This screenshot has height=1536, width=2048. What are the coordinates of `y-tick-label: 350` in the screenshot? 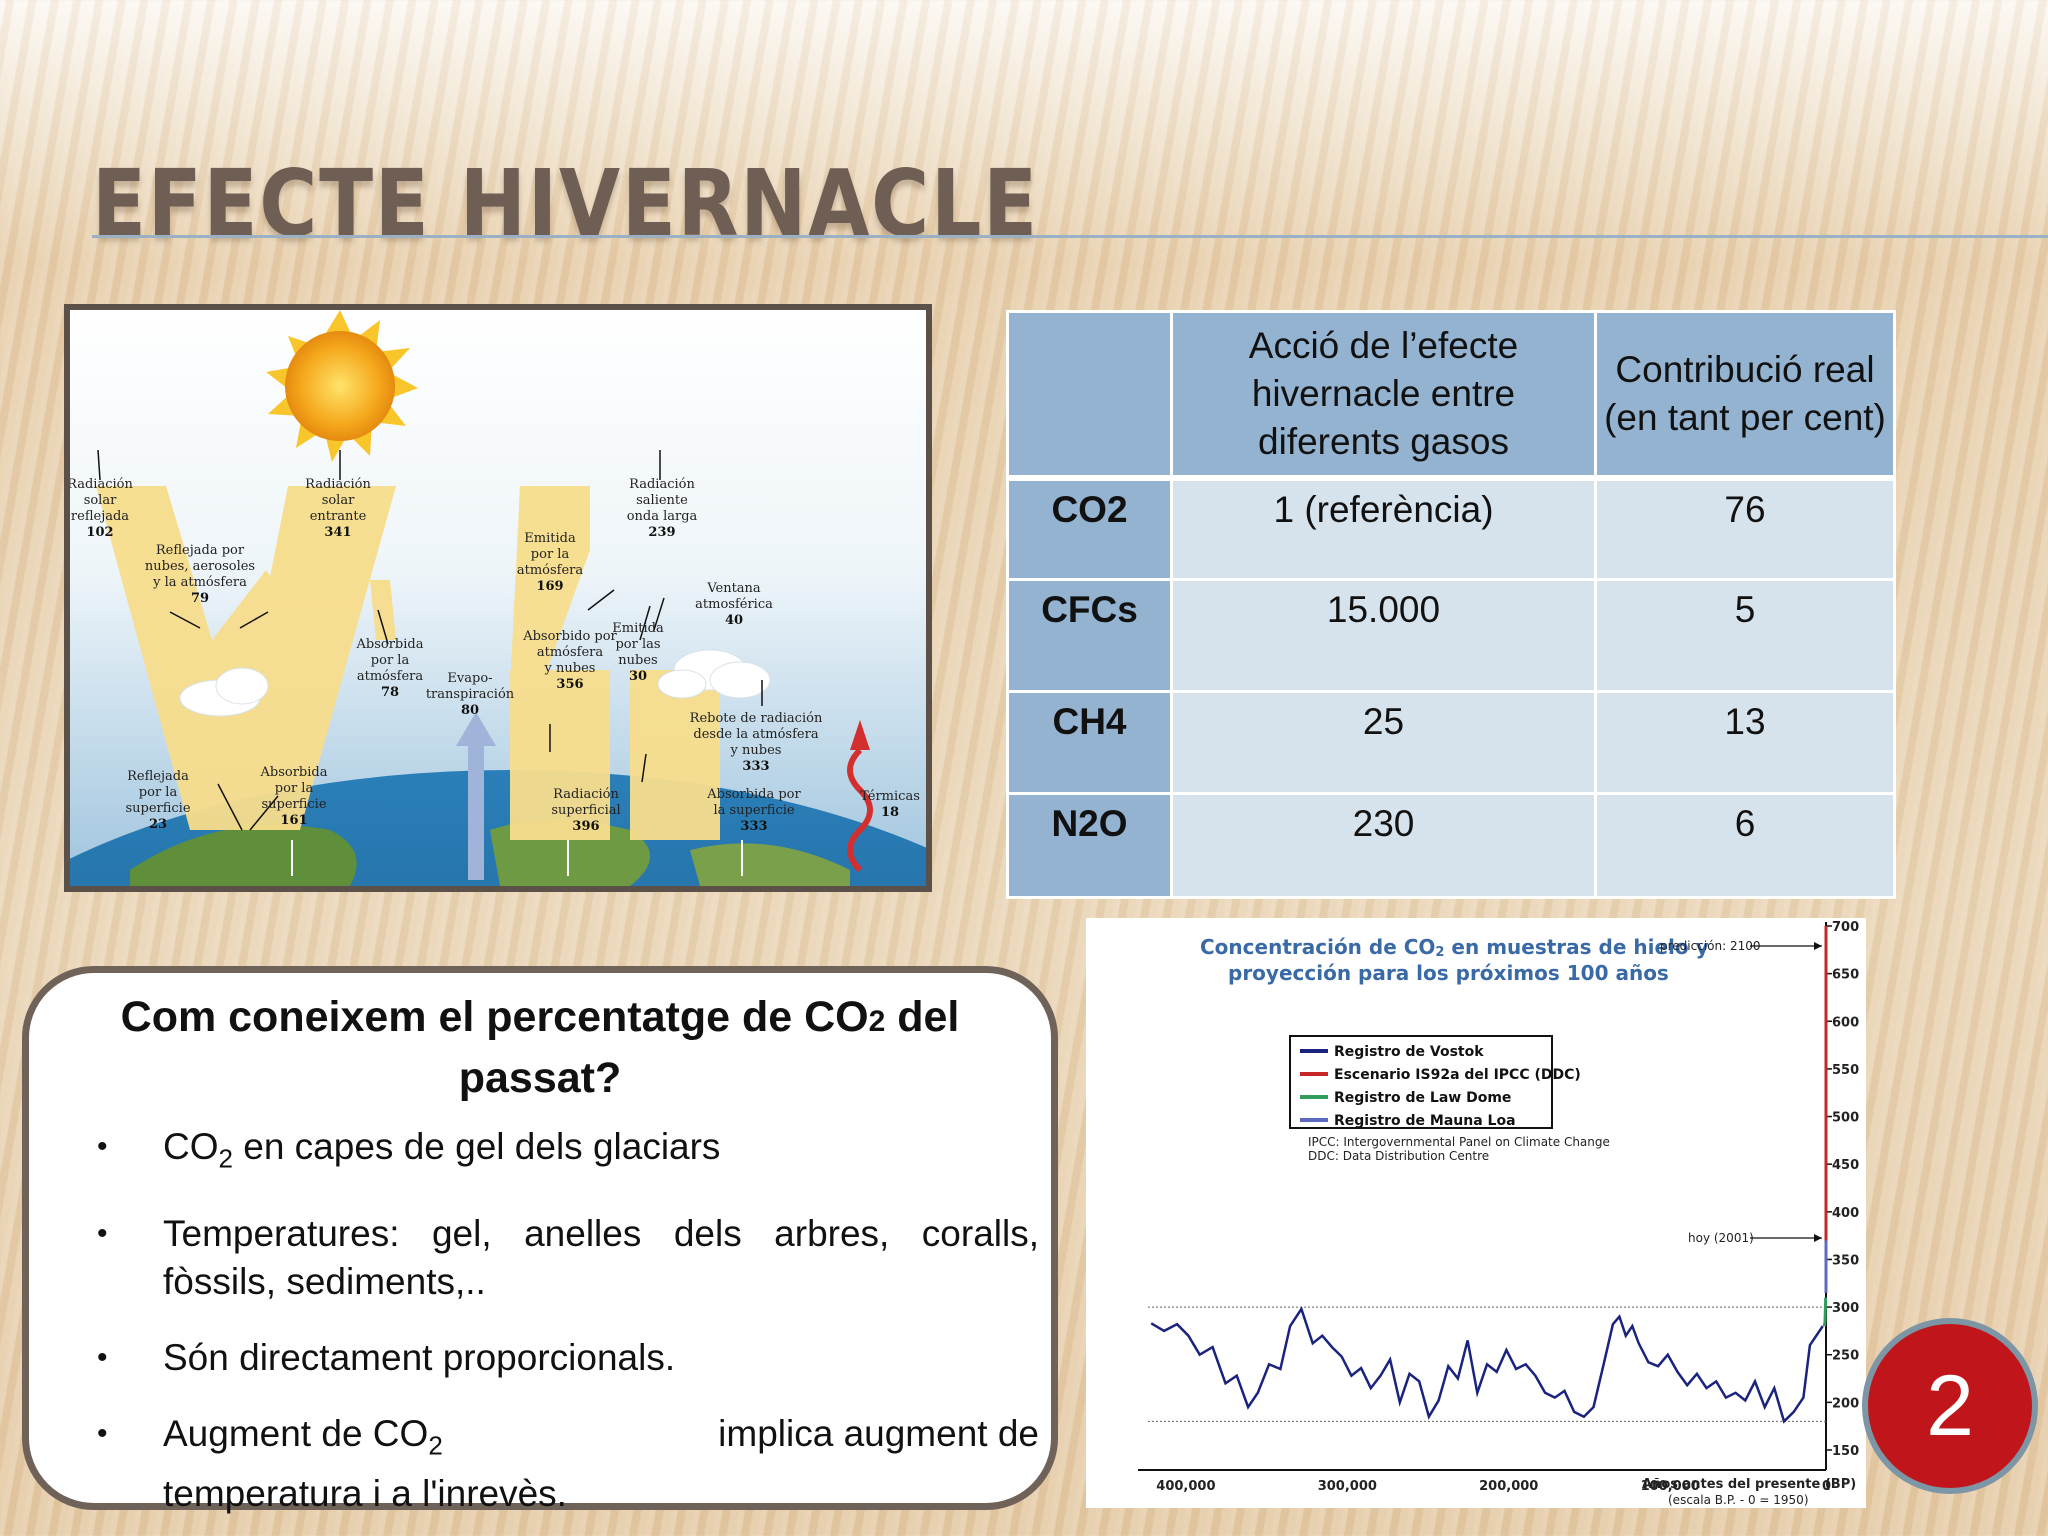 It's located at (1845, 1260).